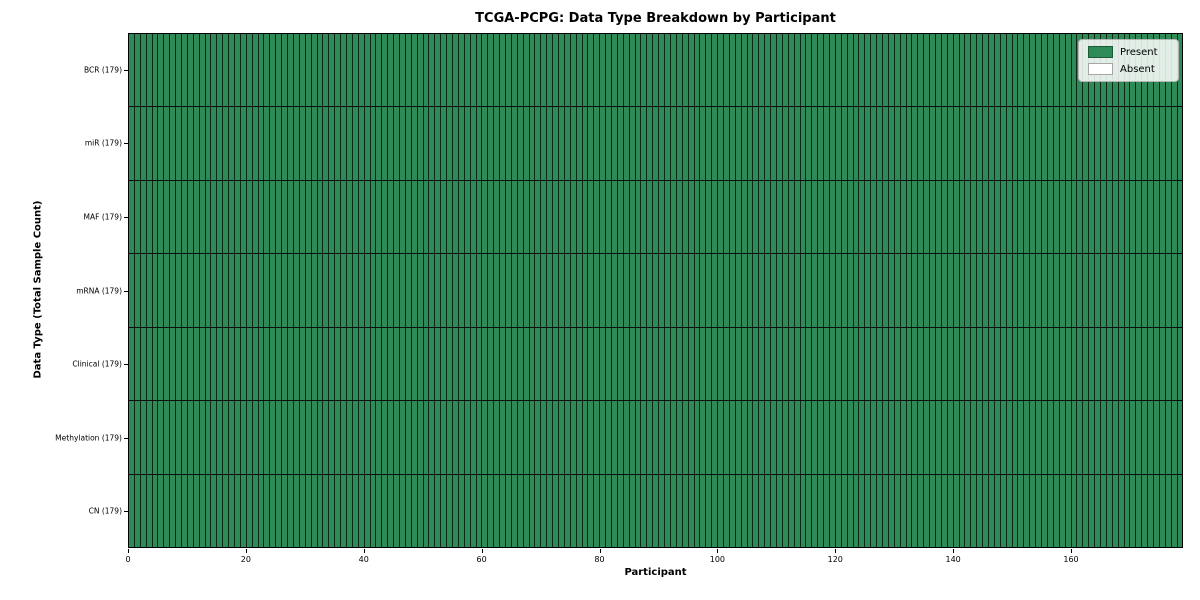  Describe the element at coordinates (656, 438) in the screenshot. I see `heatmap-row` at that location.